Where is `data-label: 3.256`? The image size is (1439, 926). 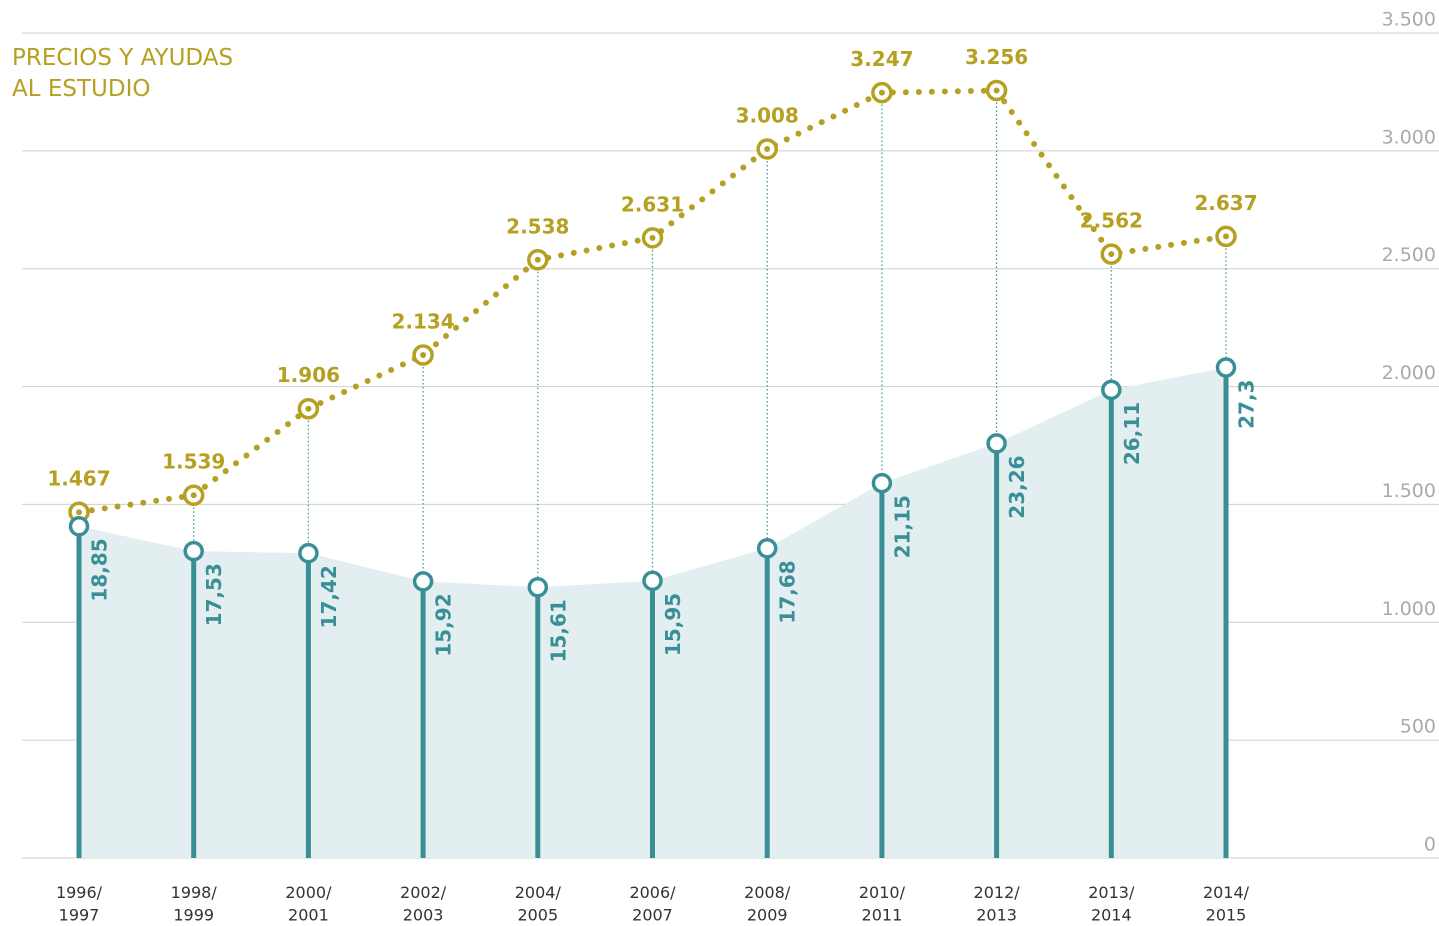
data-label: 3.256 is located at coordinates (996, 57).